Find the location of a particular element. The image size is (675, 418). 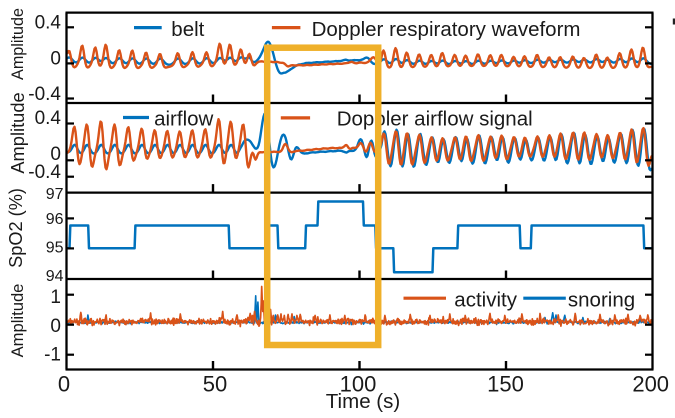

svg-text: 96 is located at coordinates (55, 219).